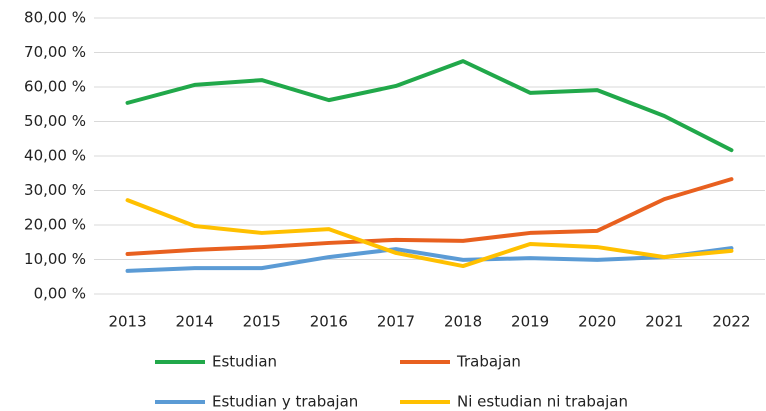  I want to click on y-tick-label: 50,00 %, so click(55, 121).